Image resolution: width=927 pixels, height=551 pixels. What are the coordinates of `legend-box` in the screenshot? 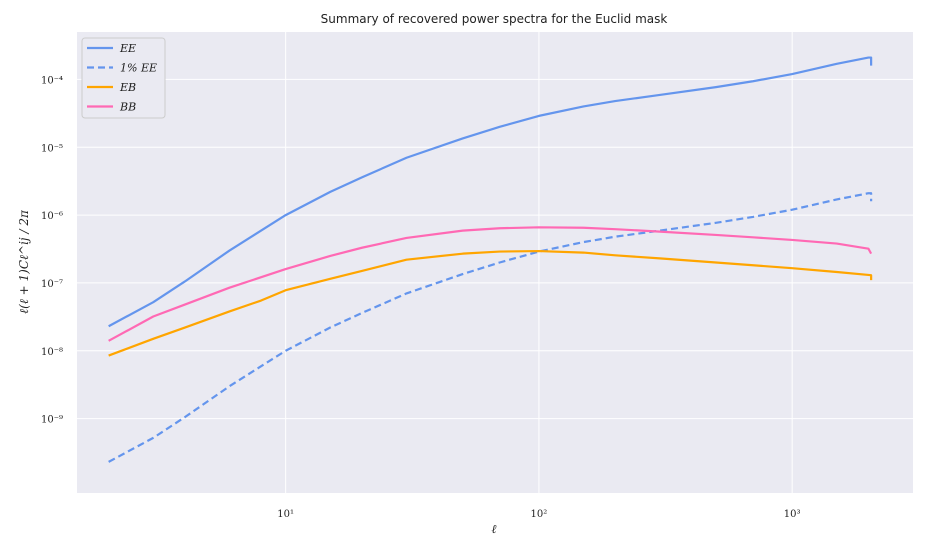 It's located at (123, 78).